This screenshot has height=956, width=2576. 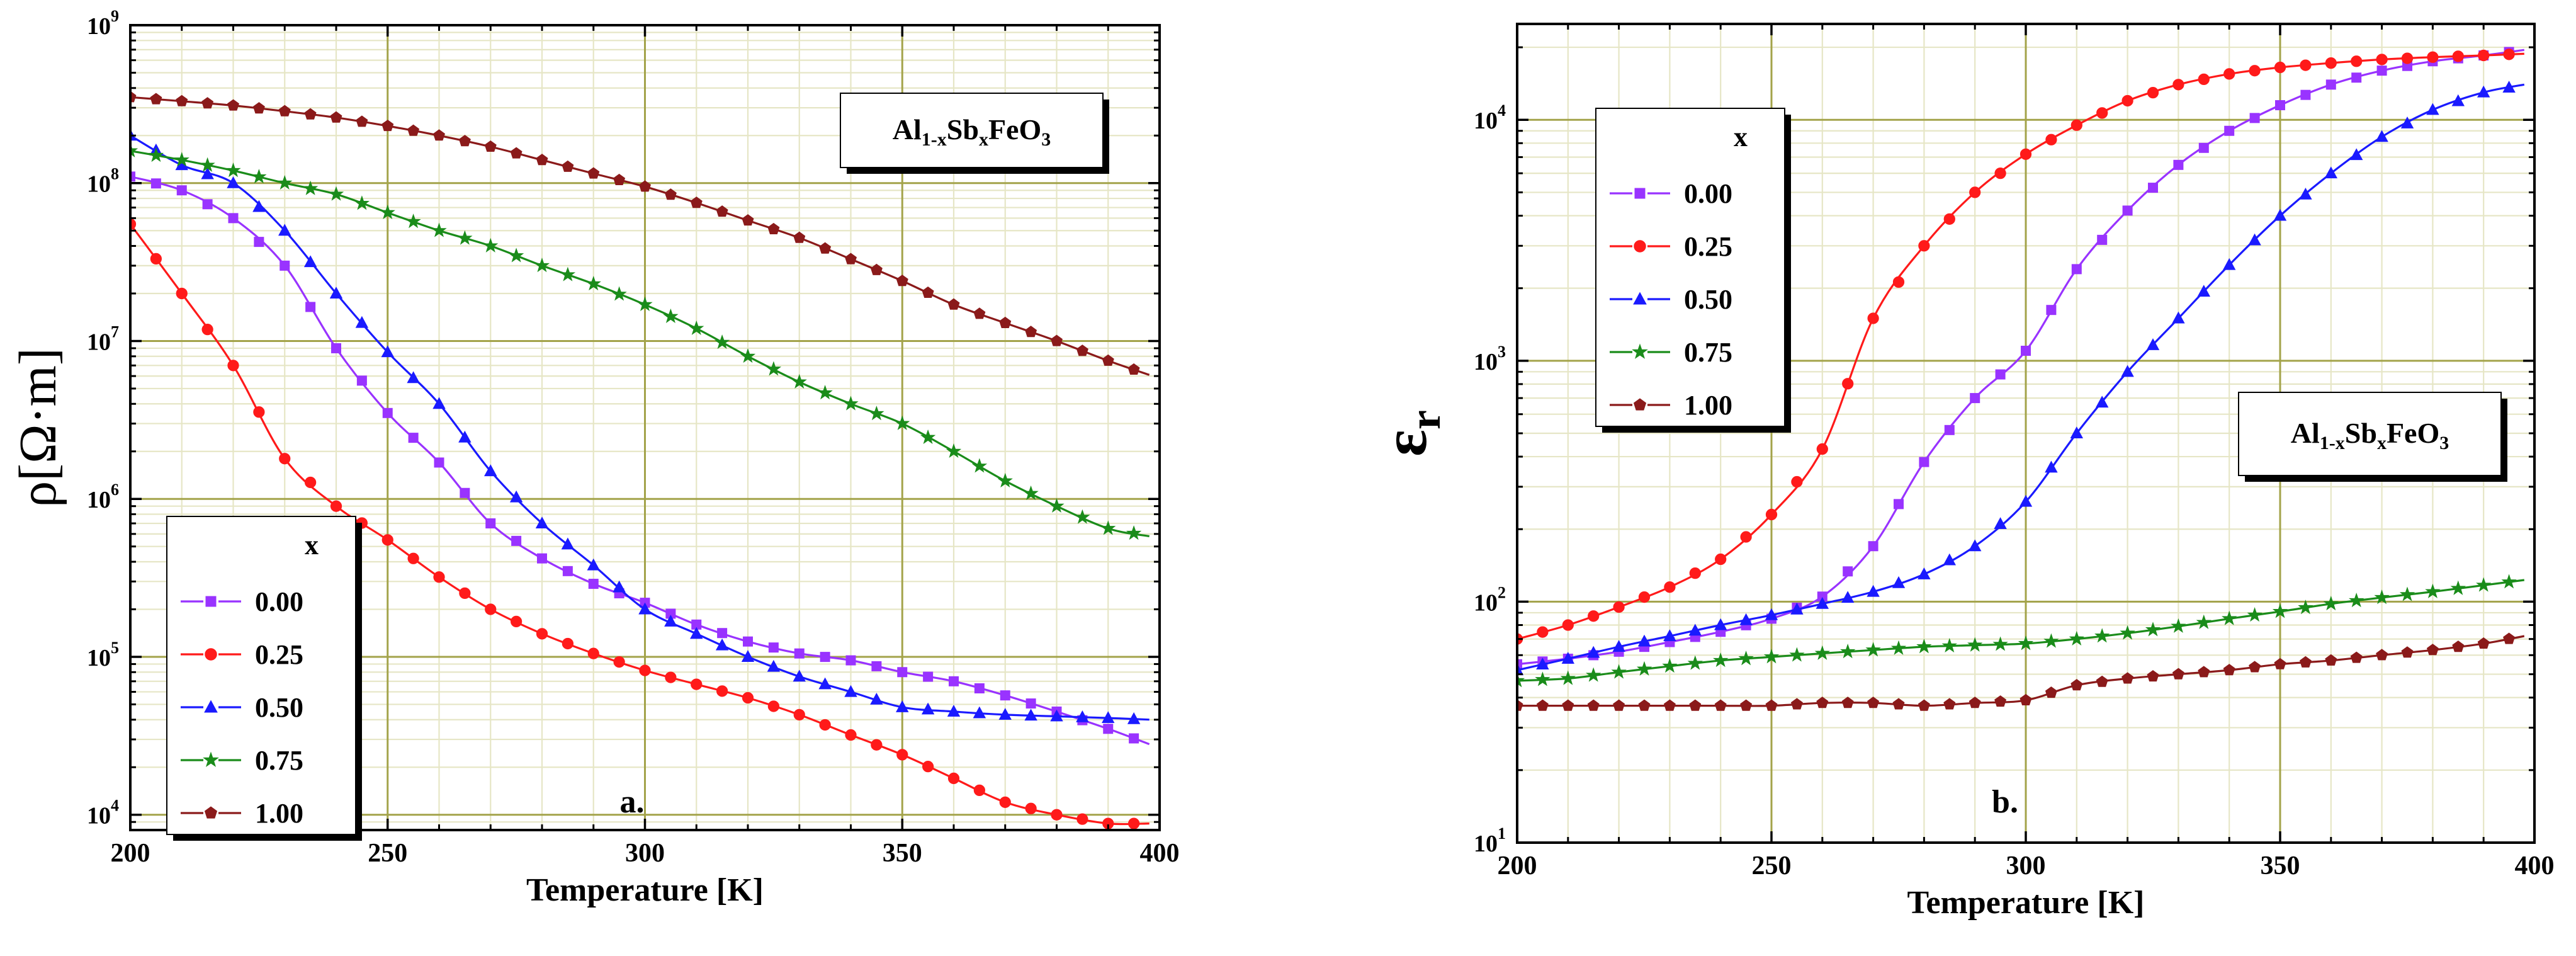 What do you see at coordinates (279, 707) in the screenshot?
I see `legend-label: 0.50` at bounding box center [279, 707].